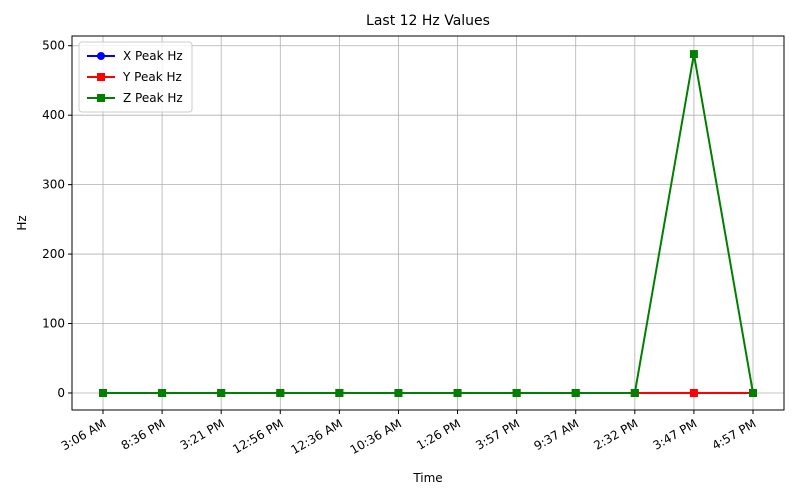 The width and height of the screenshot is (800, 500). What do you see at coordinates (53, 46) in the screenshot?
I see `y-tick-label: 500` at bounding box center [53, 46].